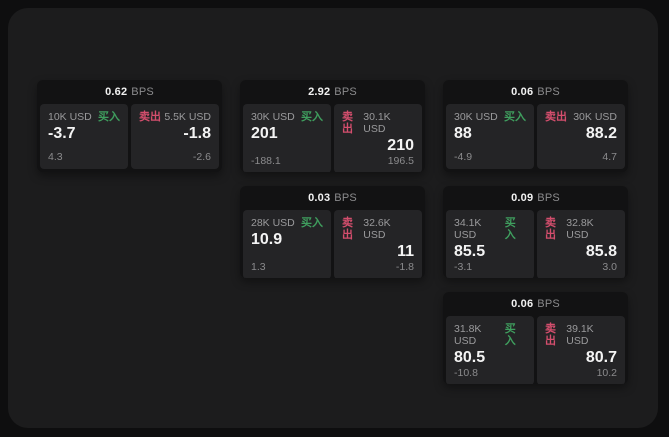 This screenshot has width=669, height=437. I want to click on buy-label-row: 28K USD 买入, so click(287, 223).